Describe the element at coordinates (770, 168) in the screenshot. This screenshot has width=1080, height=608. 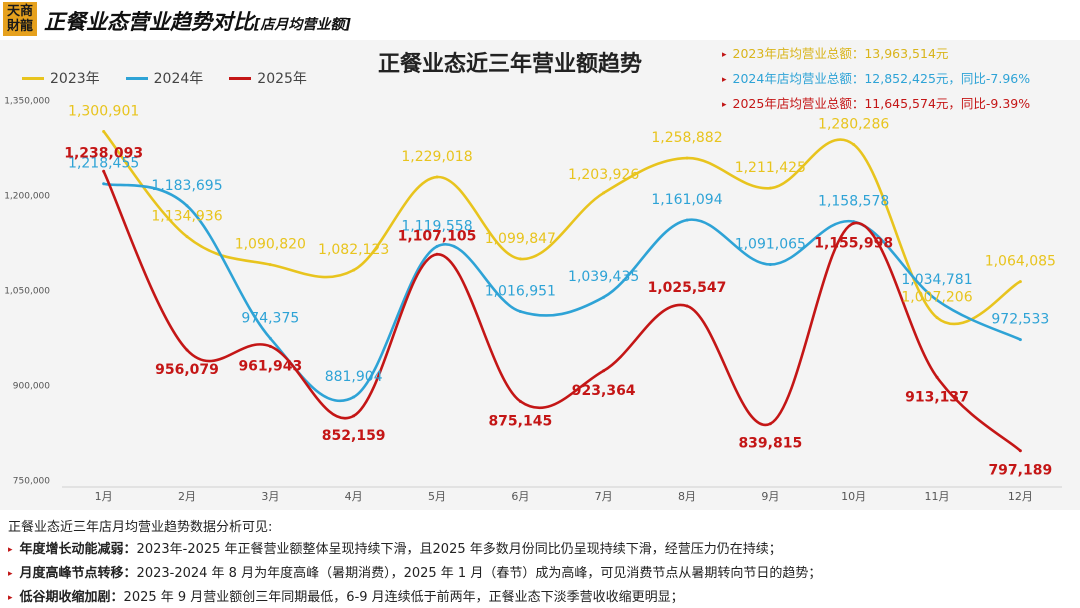
I see `data-label-y2023: 1,211,425` at that location.